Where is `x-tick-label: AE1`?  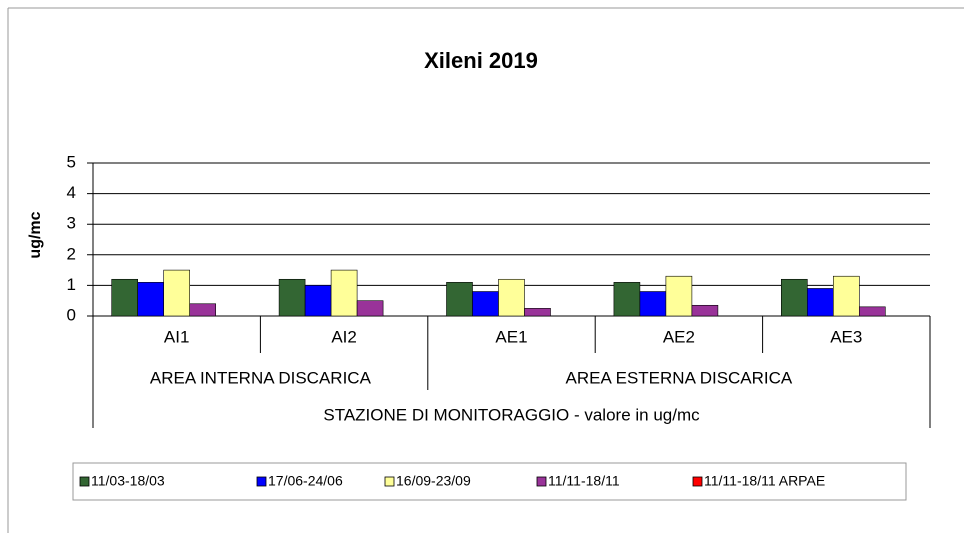
x-tick-label: AE1 is located at coordinates (511, 336).